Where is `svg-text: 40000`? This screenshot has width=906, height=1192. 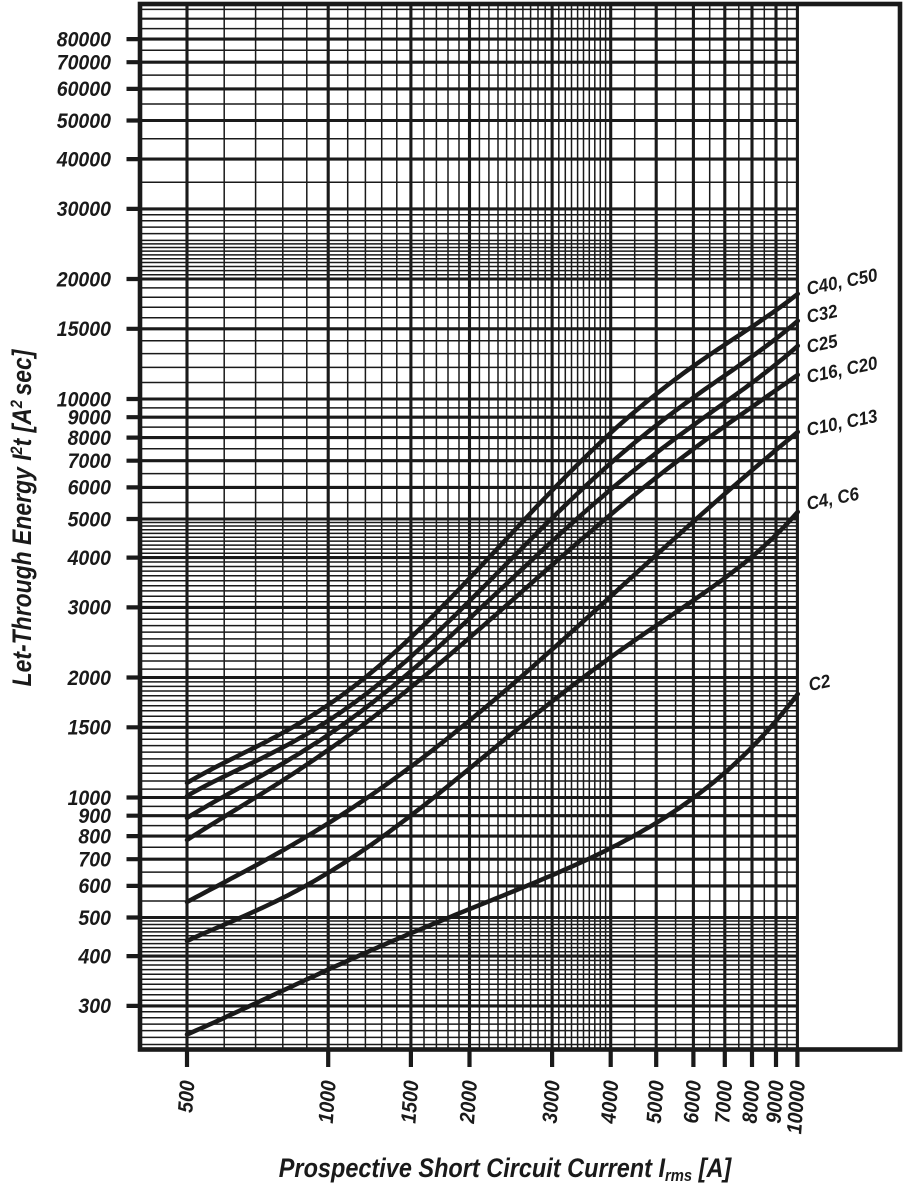
svg-text: 40000 is located at coordinates (84, 160).